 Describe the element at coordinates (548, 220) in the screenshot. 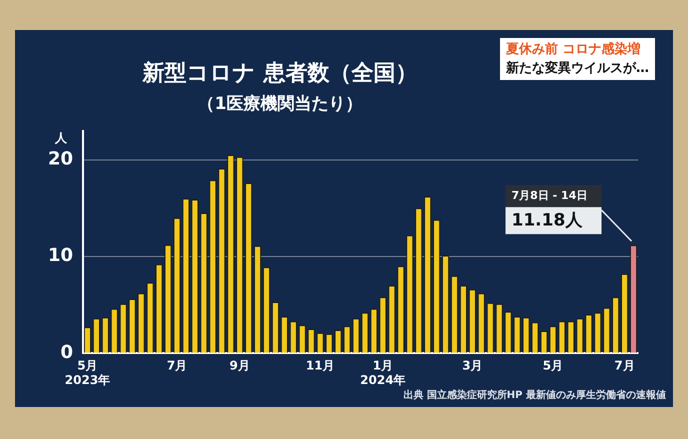

I see `data-label: 11.18人` at that location.